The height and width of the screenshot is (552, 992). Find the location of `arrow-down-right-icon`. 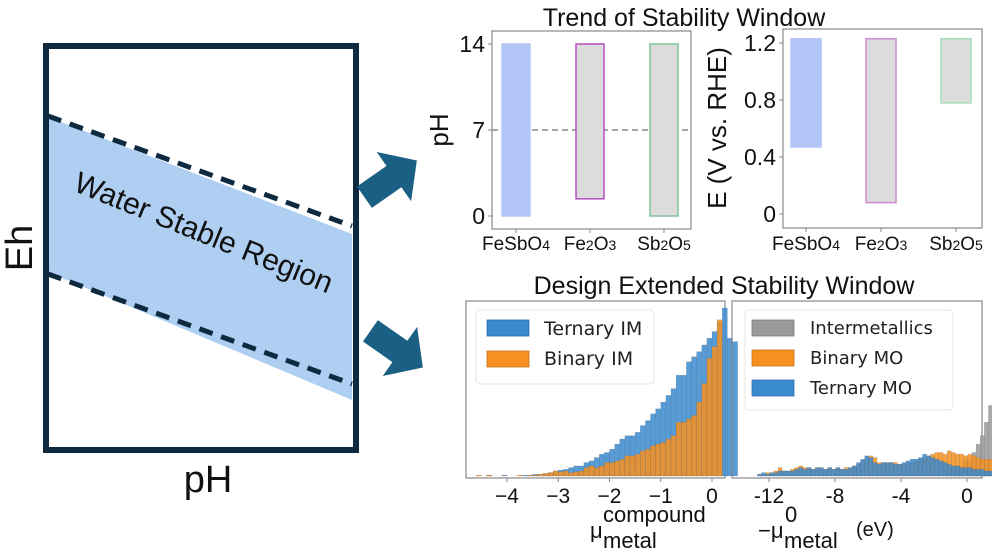

arrow-down-right-icon is located at coordinates (392, 348).